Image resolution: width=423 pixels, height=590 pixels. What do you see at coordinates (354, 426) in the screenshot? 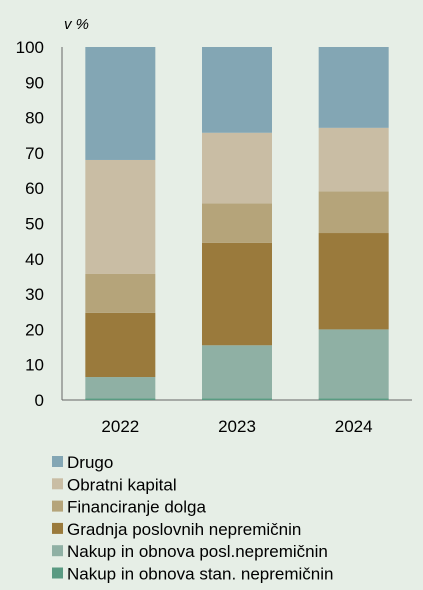
I see `x-tick-label: 2024` at bounding box center [354, 426].